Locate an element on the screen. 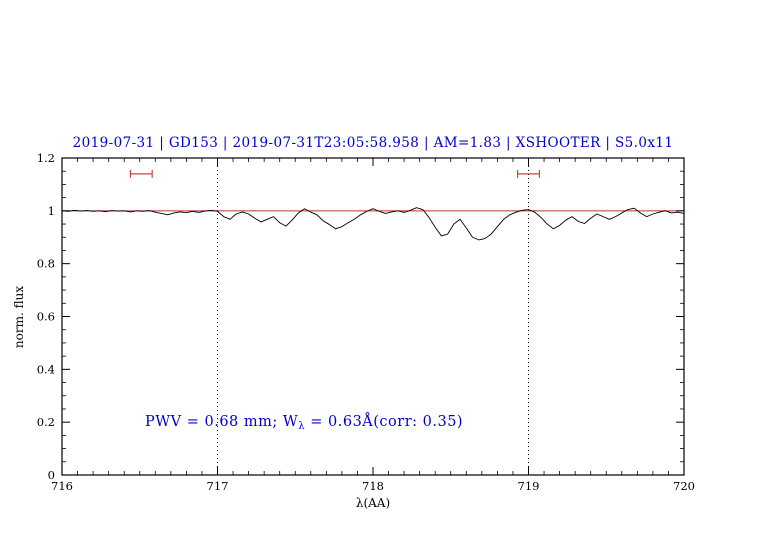  pwv-annotation: PWV = 0.68 mm; Wλ = 0.63Å(corr: 0.35) is located at coordinates (304, 422).